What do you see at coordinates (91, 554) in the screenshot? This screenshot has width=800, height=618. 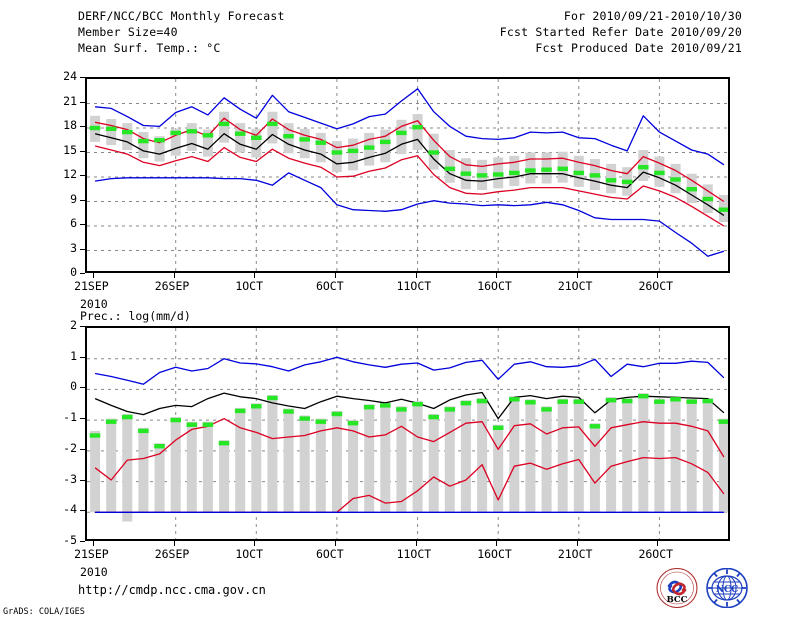 I see `precipitation-x-tick-label: 21SEP` at bounding box center [91, 554].